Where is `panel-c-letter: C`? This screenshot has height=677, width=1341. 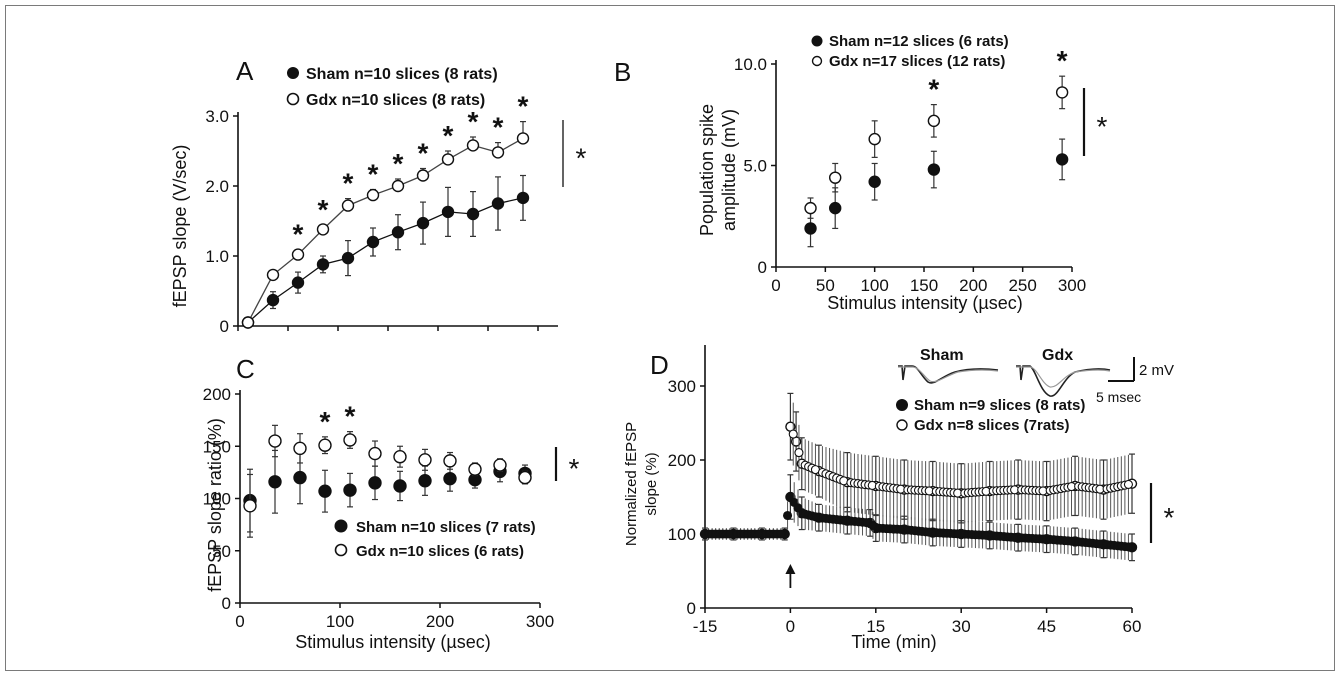 panel-c-letter: C is located at coordinates (245, 369).